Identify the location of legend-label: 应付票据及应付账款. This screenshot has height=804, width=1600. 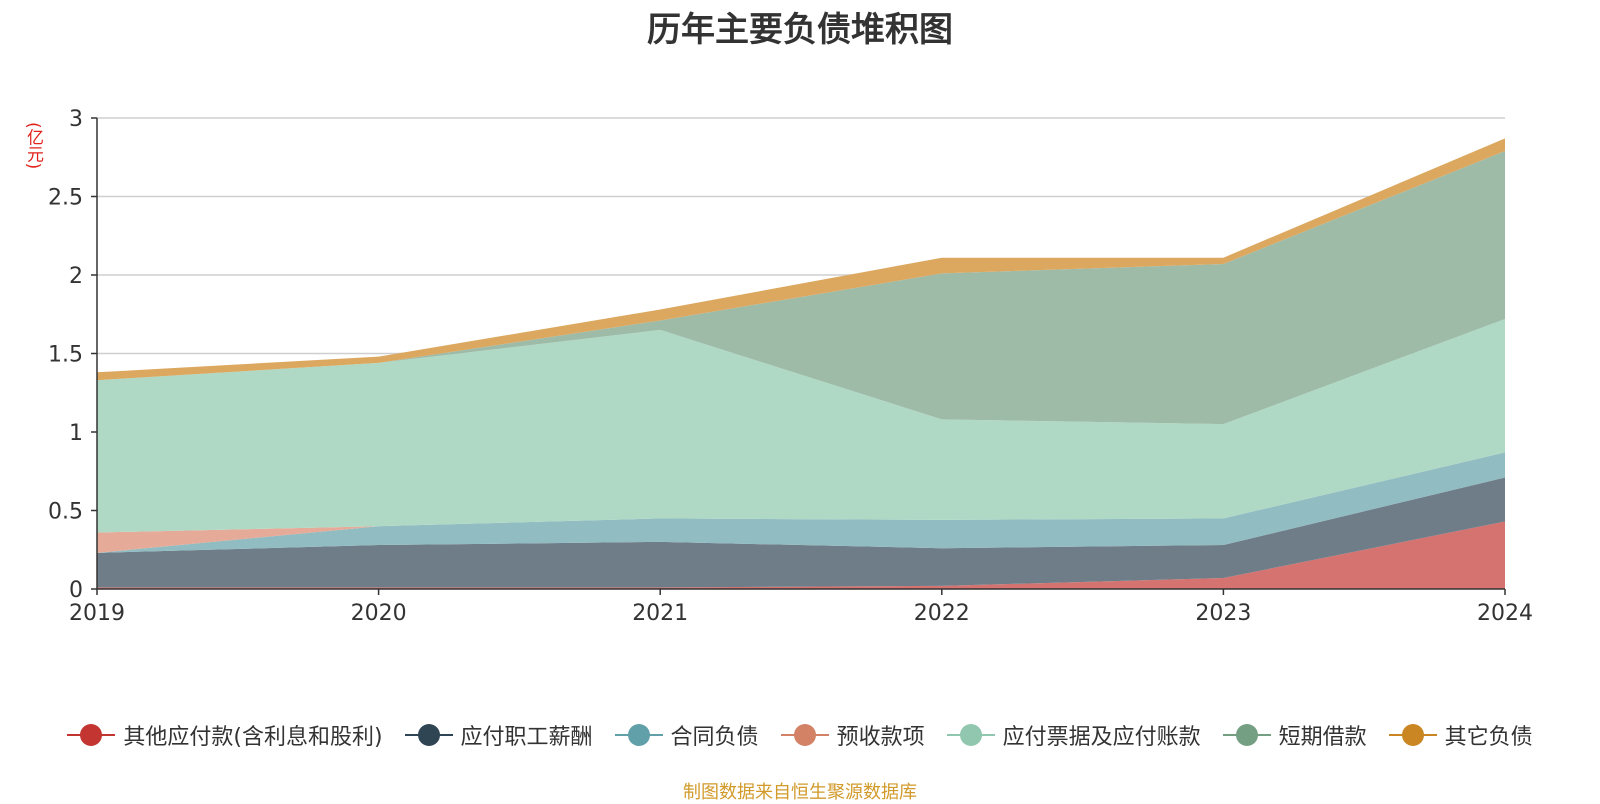
(1101, 737).